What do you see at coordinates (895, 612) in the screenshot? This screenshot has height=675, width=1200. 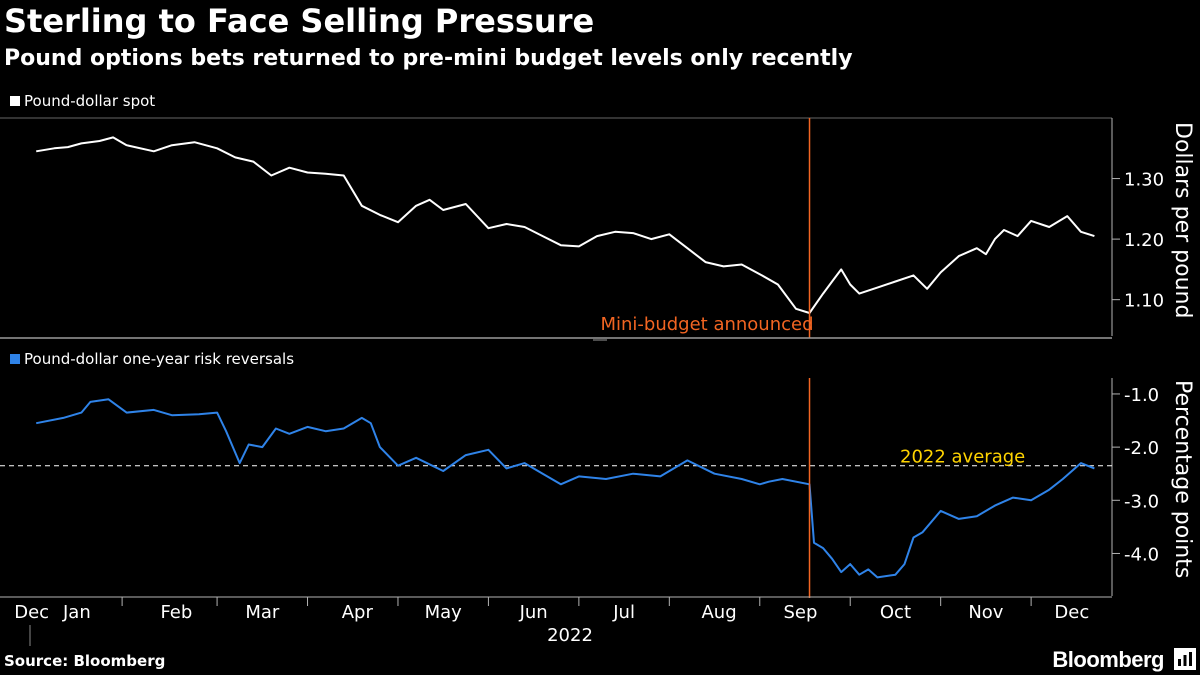 I see `x-month-label: Oct` at bounding box center [895, 612].